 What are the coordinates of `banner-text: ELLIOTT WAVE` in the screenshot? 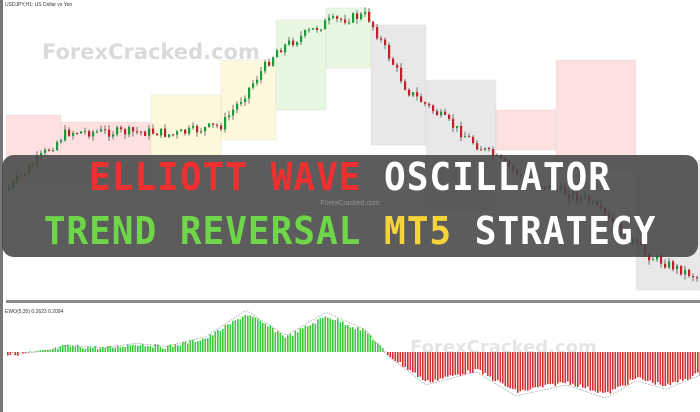 It's located at (225, 177).